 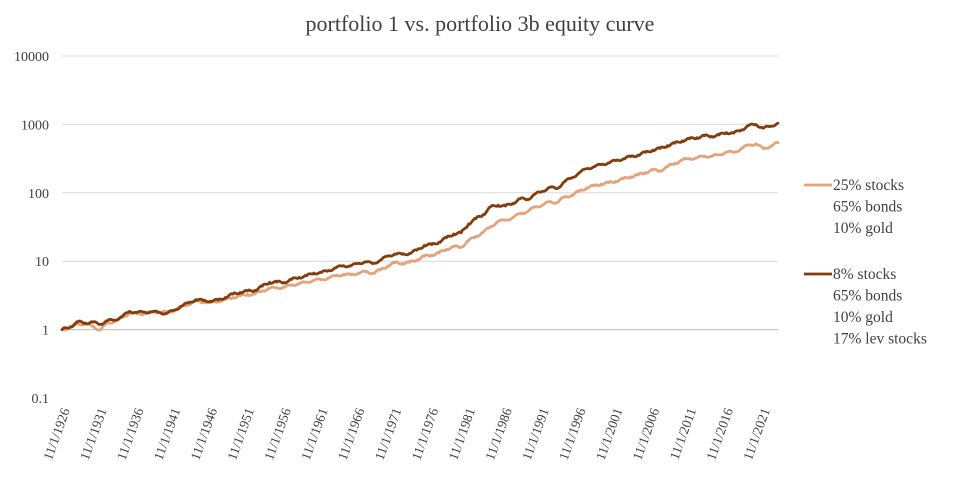 I want to click on x-tick-label: 11/1/2001, so click(x=609, y=434).